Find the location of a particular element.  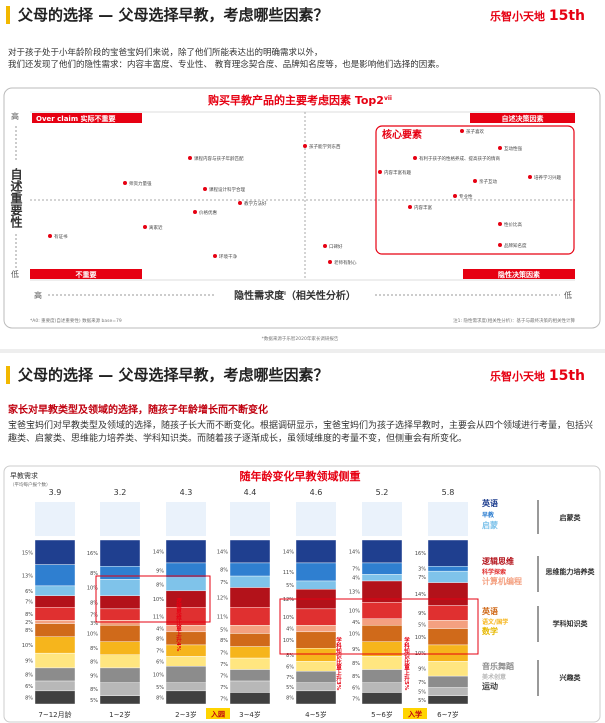

value-label: 15% is located at coordinates (27, 553).